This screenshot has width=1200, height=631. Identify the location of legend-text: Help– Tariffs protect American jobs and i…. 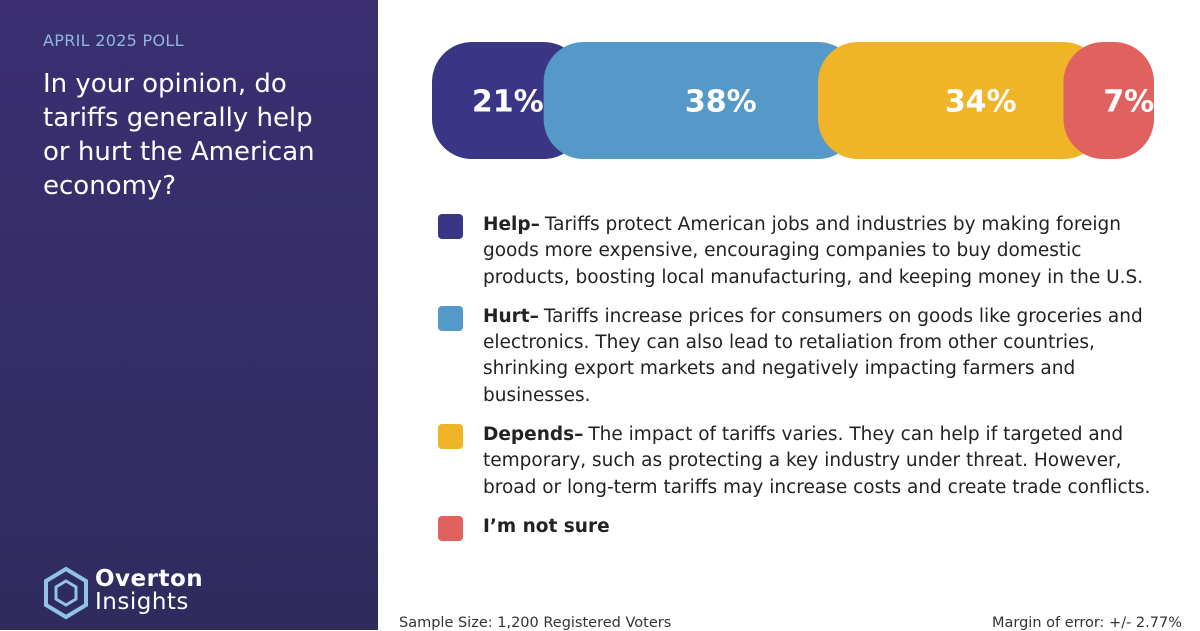
(818, 251).